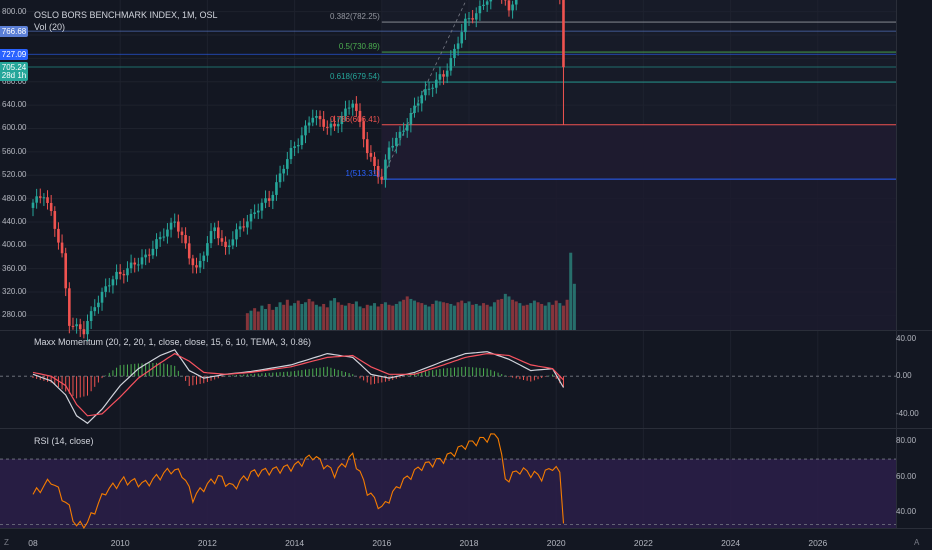 This screenshot has width=932, height=550. Describe the element at coordinates (818, 543) in the screenshot. I see `time-axis-tick: 2026` at that location.